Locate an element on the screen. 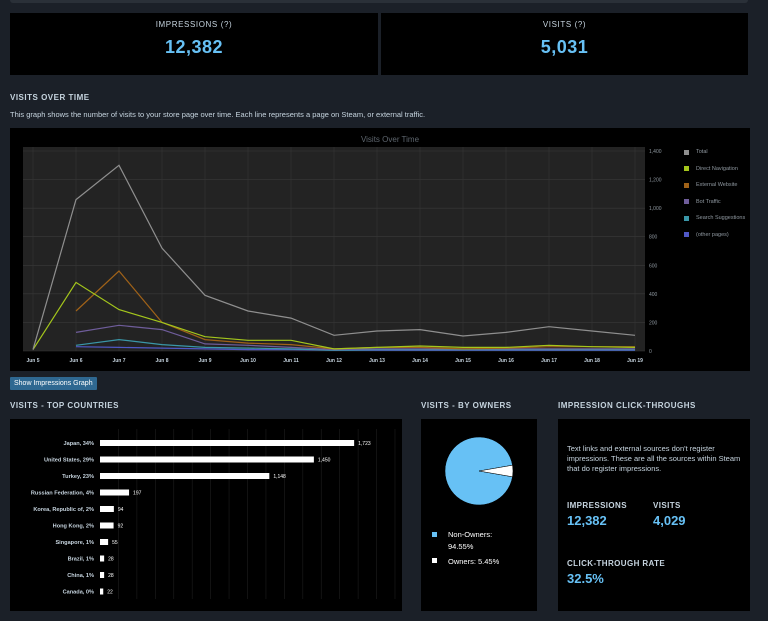 Image resolution: width=768 pixels, height=621 pixels. country-value-label: 22 is located at coordinates (110, 593).